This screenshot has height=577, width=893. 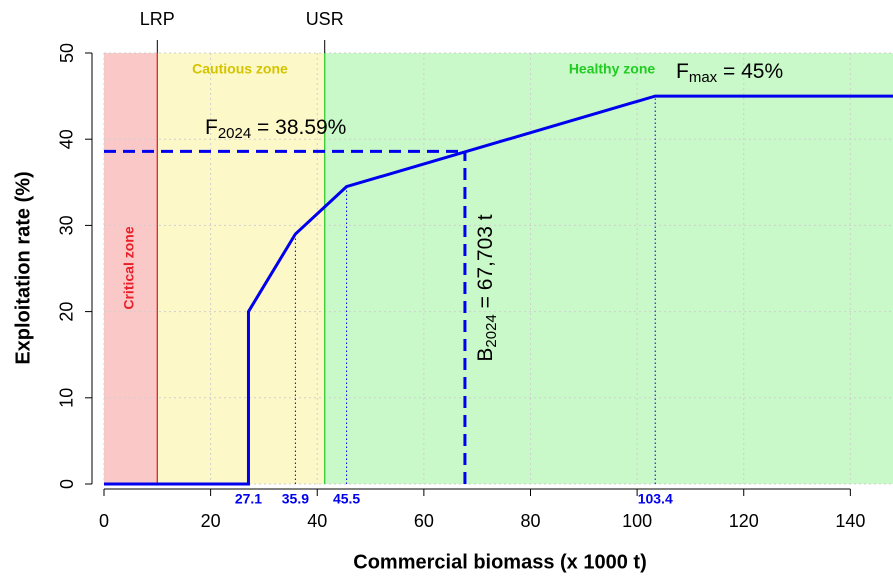 I want to click on reference-label: LRP, so click(x=157, y=19).